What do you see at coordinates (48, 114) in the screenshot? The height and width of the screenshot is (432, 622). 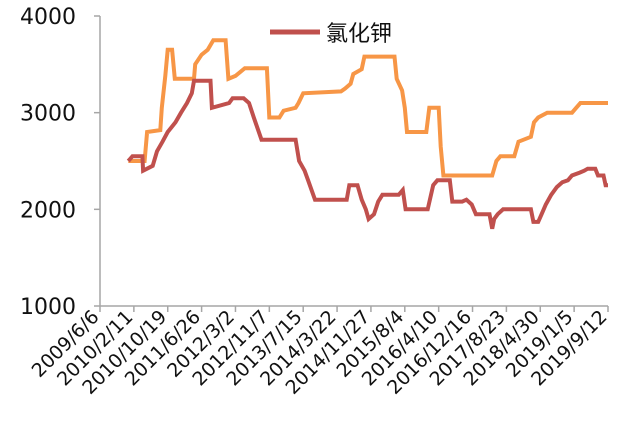 I see `y-tick-label: 3000` at bounding box center [48, 114].